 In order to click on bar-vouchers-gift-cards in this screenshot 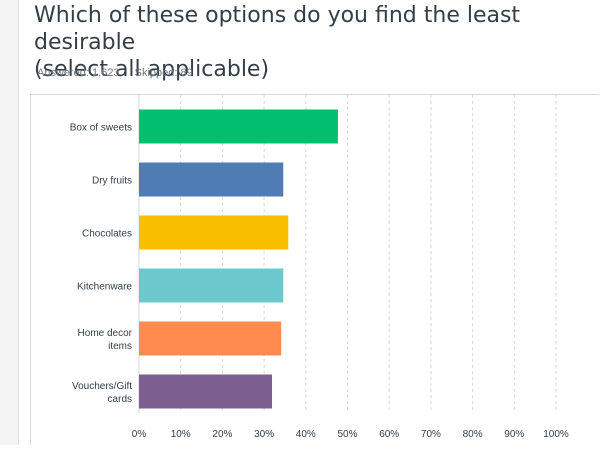, I will do `click(206, 391)`.